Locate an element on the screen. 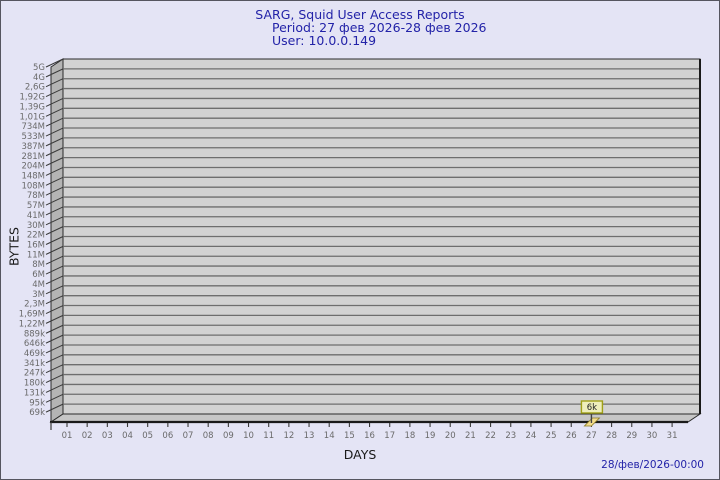 The height and width of the screenshot is (480, 720). generation-timestamp: 28/фев/2026-00:00 is located at coordinates (652, 465).